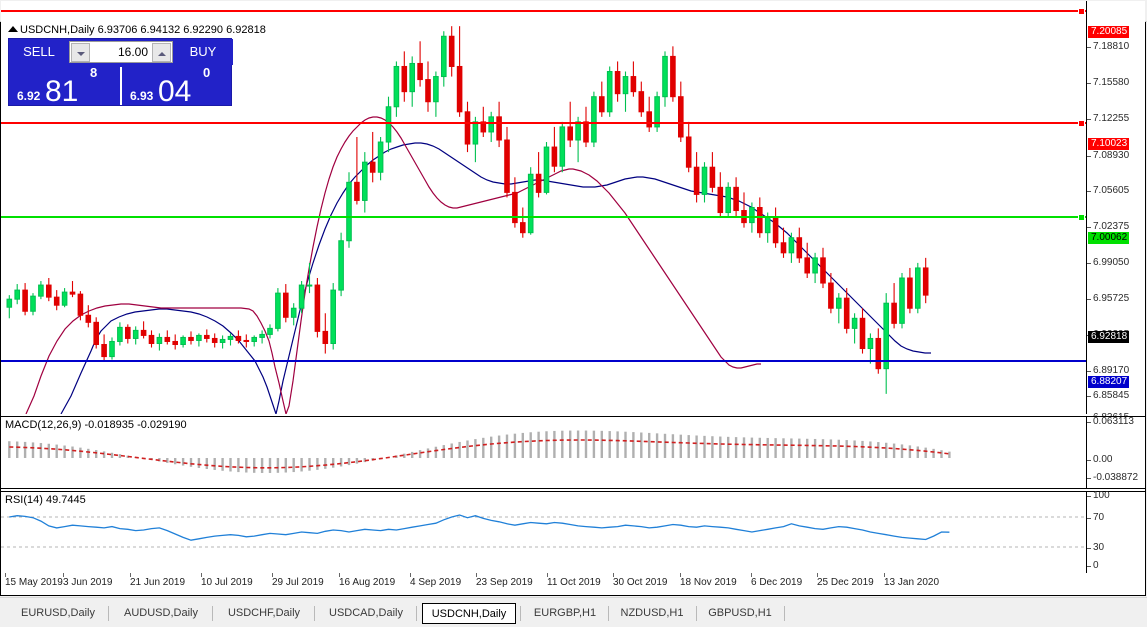 The height and width of the screenshot is (627, 1147). I want to click on chart-tab-audusd-daily: AUDUSD,Daily, so click(161, 613).